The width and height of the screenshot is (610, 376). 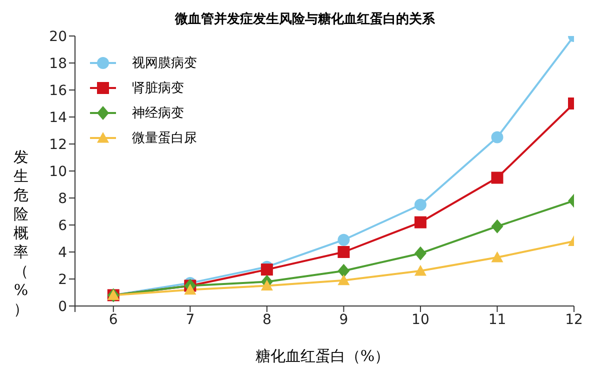 What do you see at coordinates (158, 88) in the screenshot?
I see `legend-label: 肾脏病变` at bounding box center [158, 88].